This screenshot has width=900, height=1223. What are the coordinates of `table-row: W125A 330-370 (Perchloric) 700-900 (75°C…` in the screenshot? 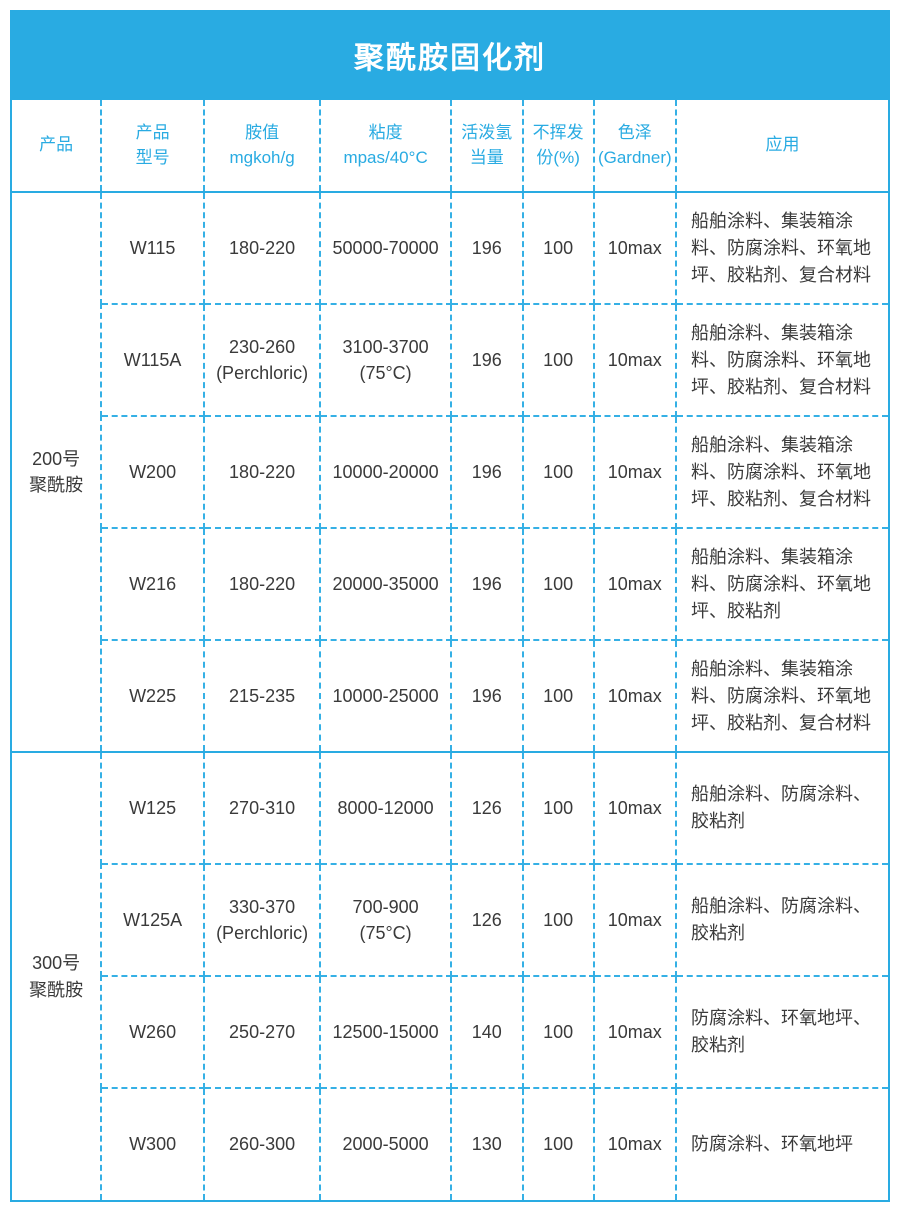 It's located at (450, 920).